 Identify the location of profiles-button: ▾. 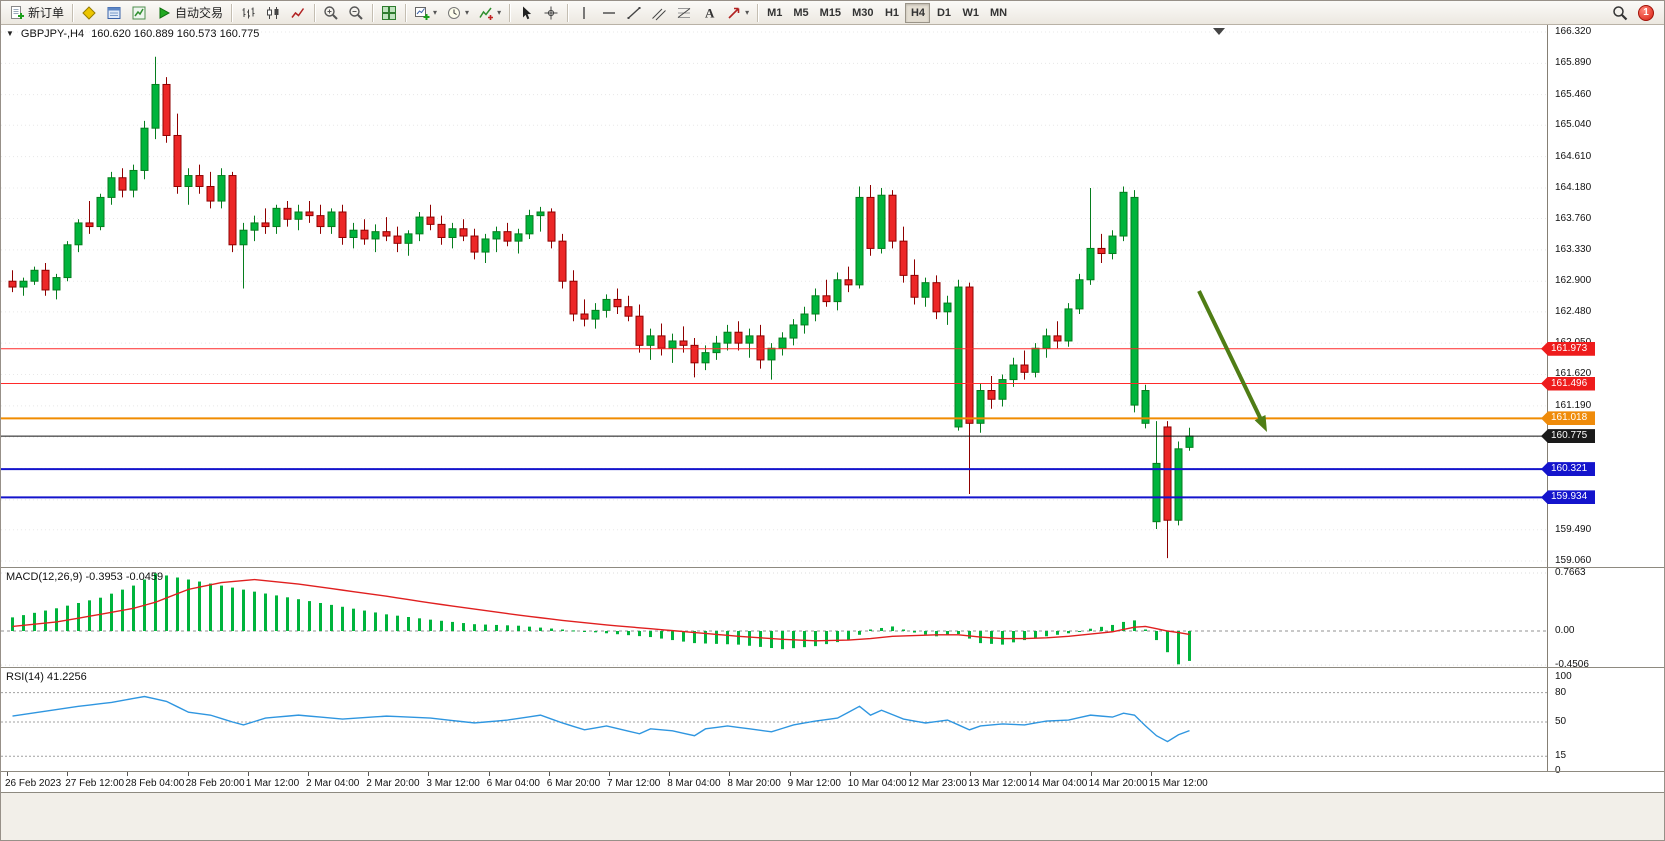
(457, 12).